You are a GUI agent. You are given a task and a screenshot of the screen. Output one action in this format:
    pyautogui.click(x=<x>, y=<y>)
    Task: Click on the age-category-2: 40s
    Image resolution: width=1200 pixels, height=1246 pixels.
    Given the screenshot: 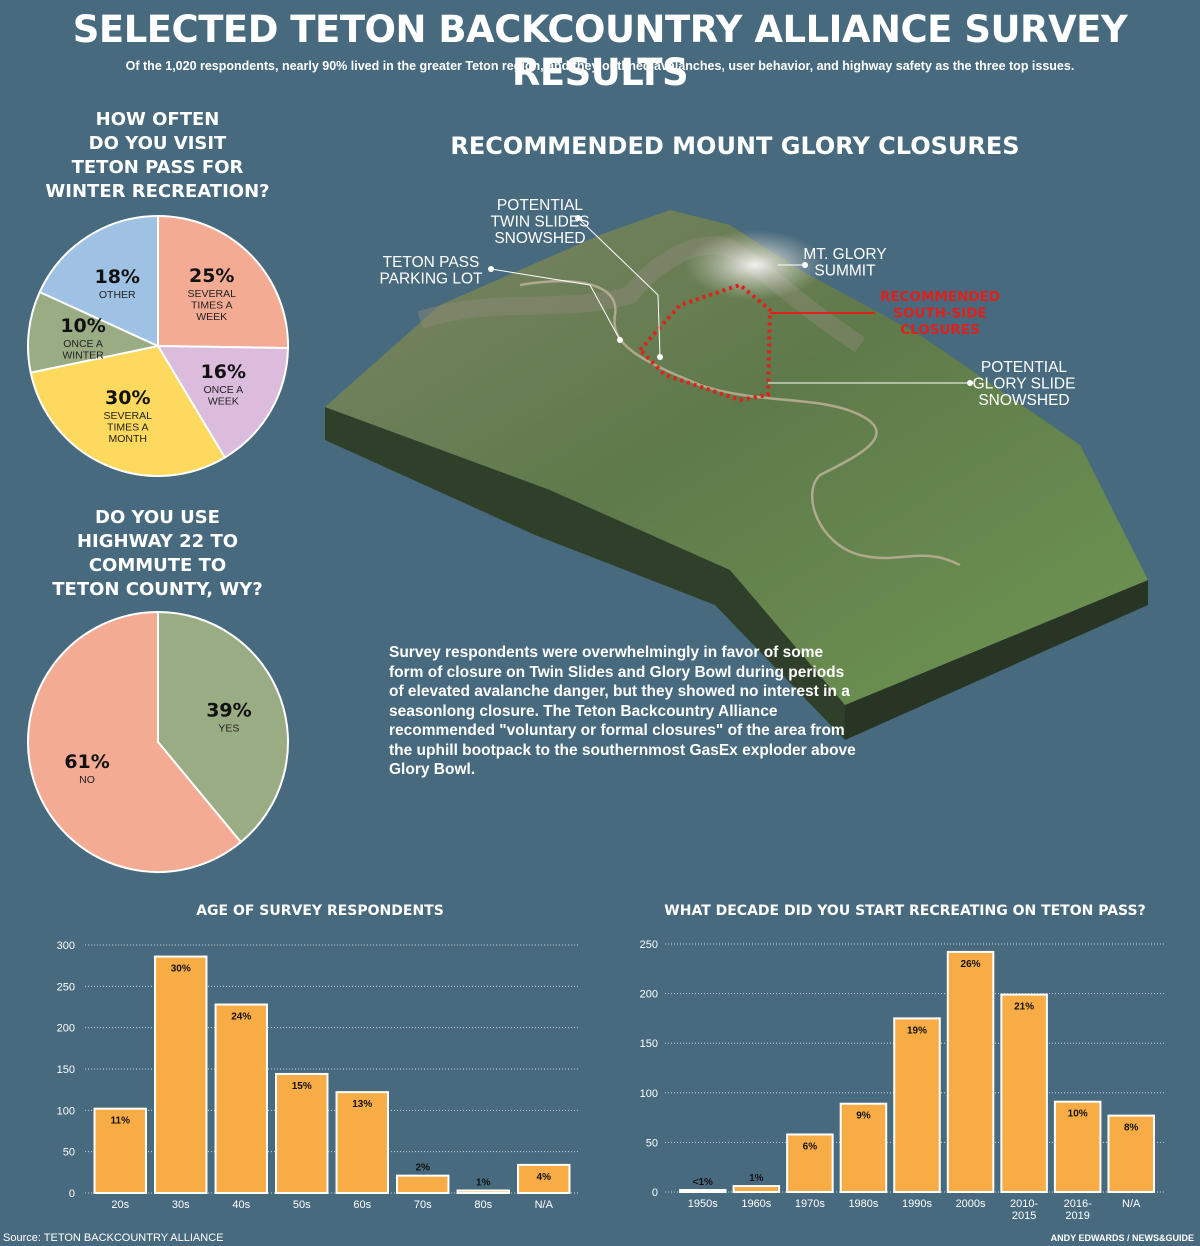 What is the action you would take?
    pyautogui.click(x=241, y=1205)
    